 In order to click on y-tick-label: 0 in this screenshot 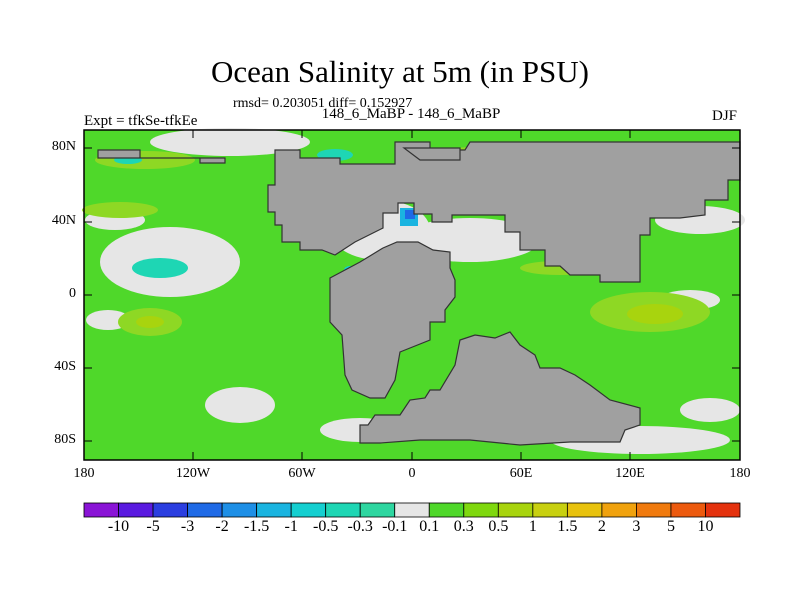, I will do `click(72, 293)`.